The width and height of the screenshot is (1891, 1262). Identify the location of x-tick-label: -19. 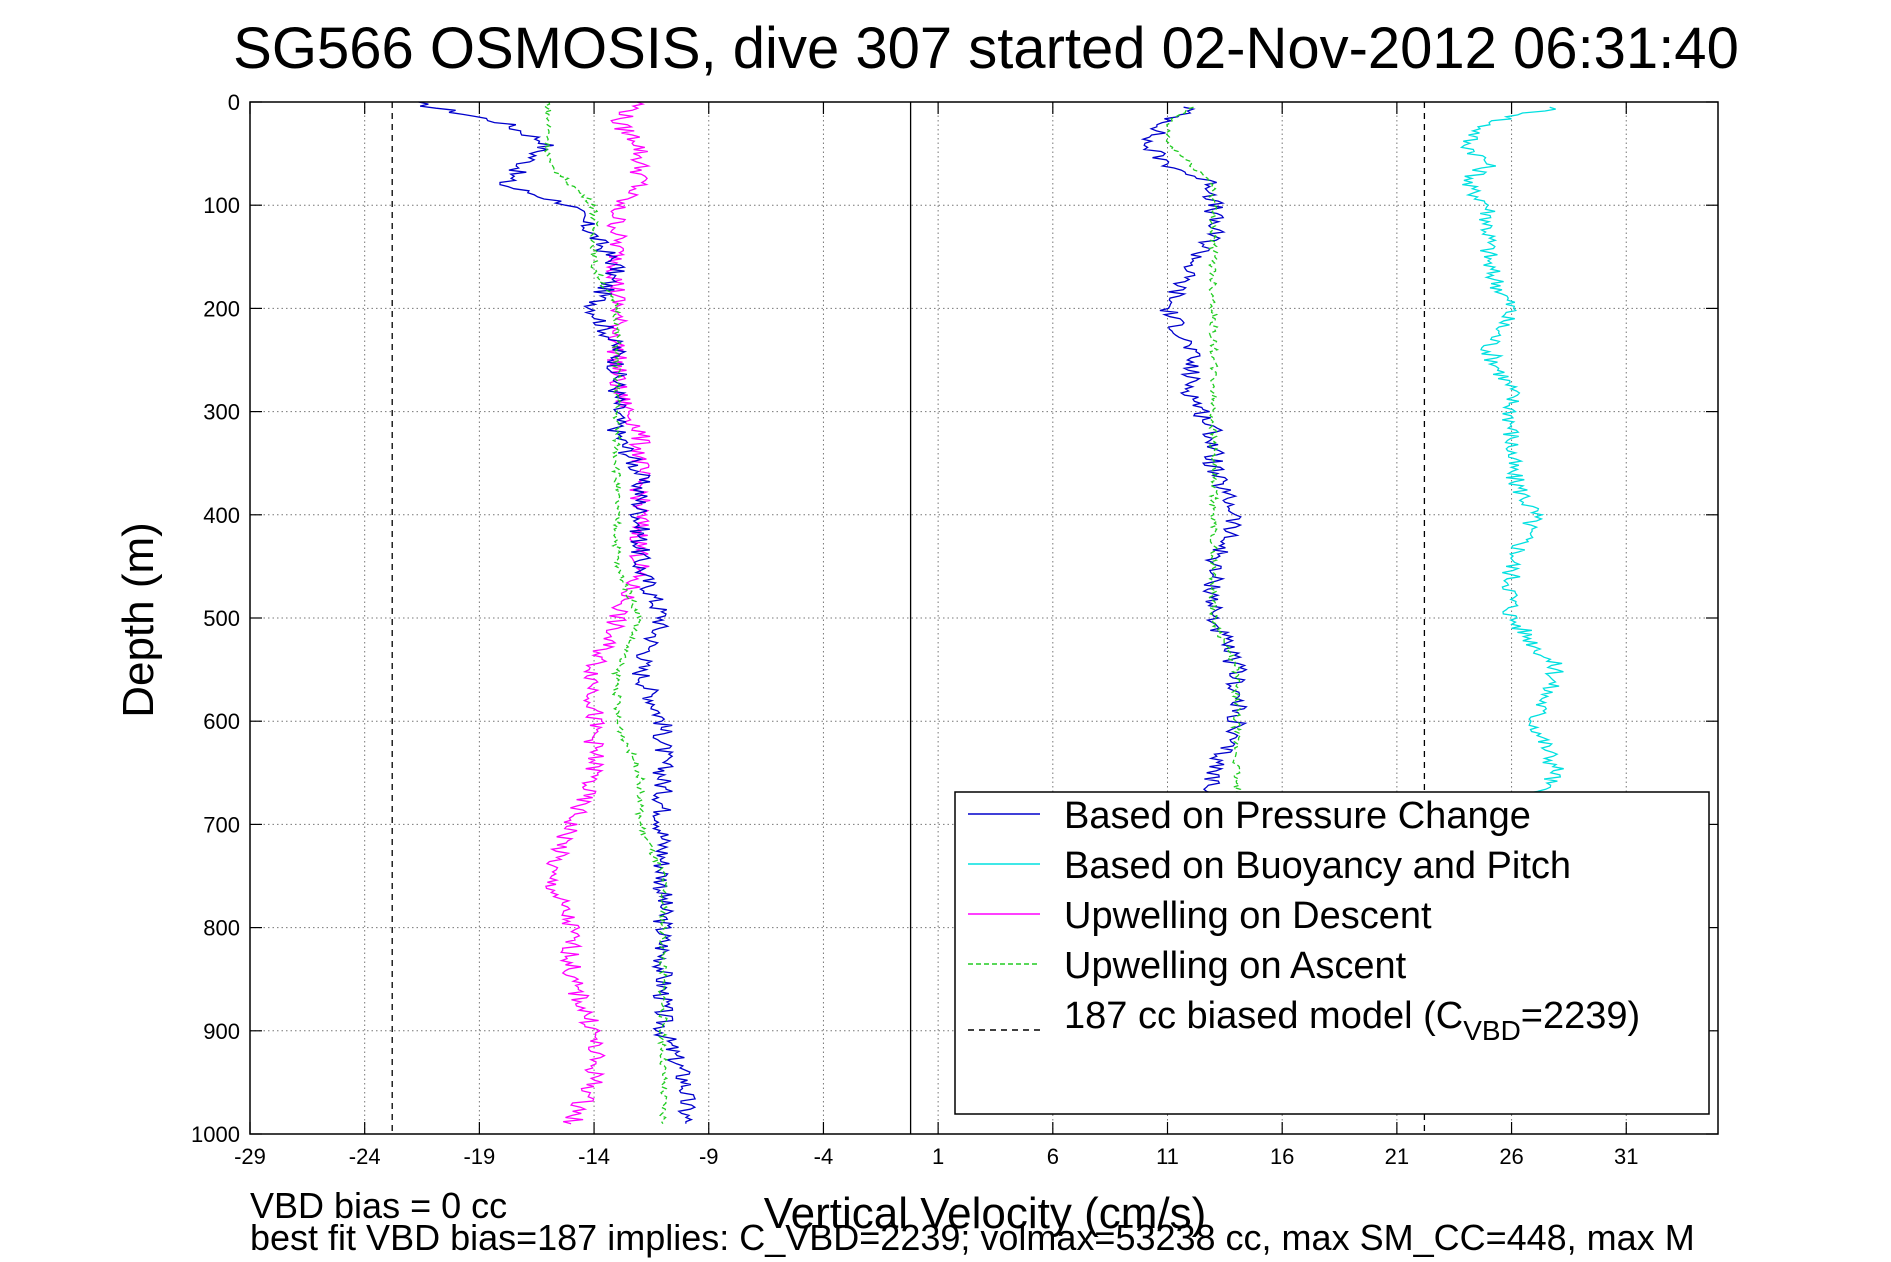
(479, 1156).